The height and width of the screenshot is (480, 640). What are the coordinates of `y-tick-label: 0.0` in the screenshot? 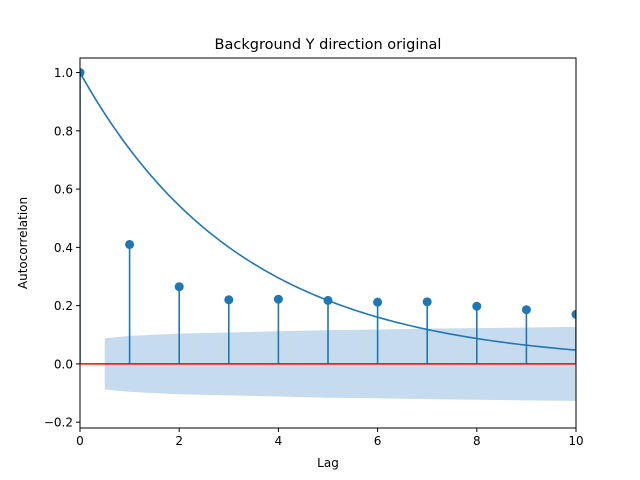 It's located at (63, 364).